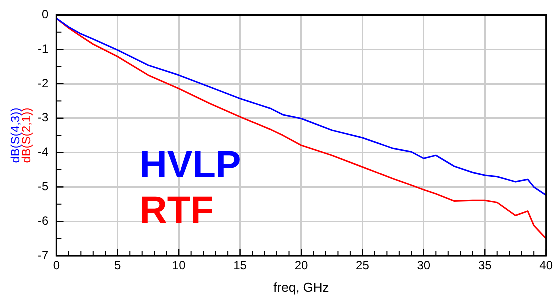 The image size is (556, 300). Describe the element at coordinates (43, 187) in the screenshot. I see `y-tick-label: -5` at that location.